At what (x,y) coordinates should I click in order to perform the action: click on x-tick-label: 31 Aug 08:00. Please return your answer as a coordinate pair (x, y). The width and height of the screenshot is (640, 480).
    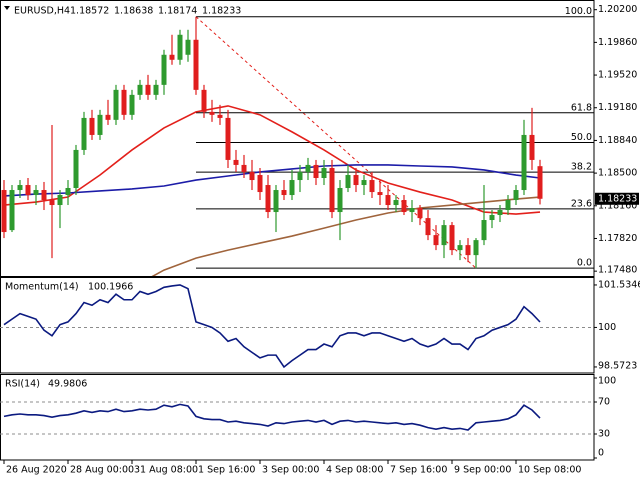
    Looking at the image, I should click on (166, 470).